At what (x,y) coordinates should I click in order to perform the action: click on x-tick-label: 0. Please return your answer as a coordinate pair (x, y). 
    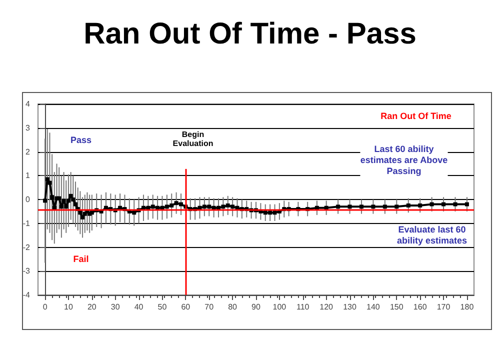
    Looking at the image, I should click on (45, 307).